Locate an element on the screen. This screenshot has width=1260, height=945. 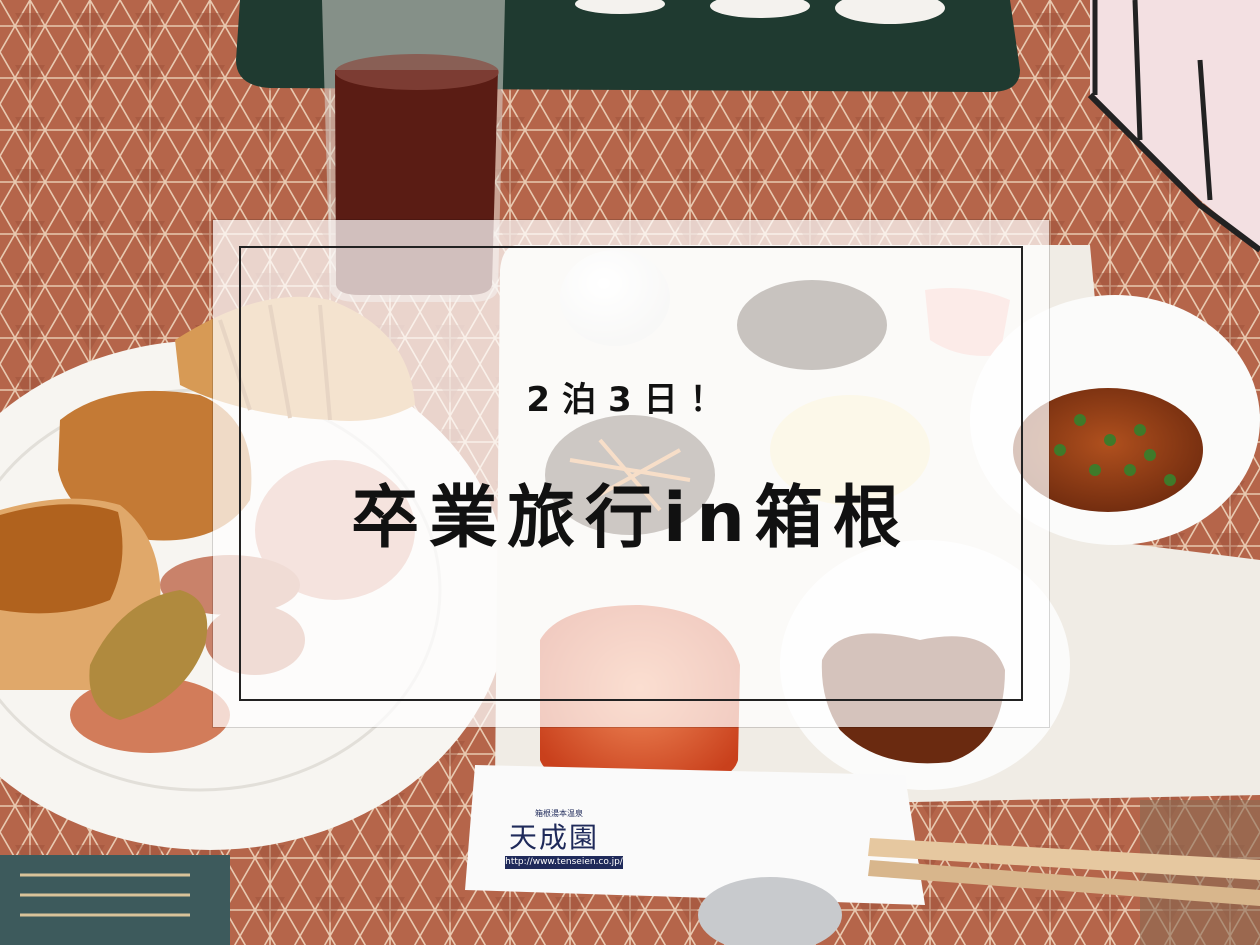
napkin is located at coordinates (695, 835).